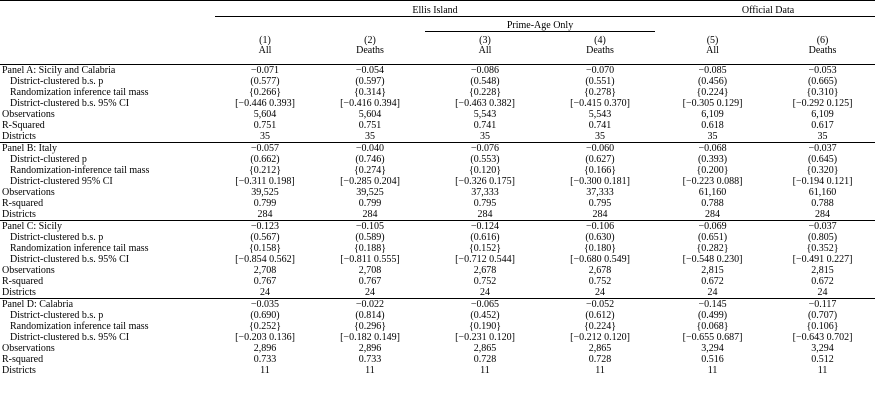 This screenshot has height=416, width=875. Describe the element at coordinates (107, 148) in the screenshot. I see `panel-title: Panel B: Italy` at that location.